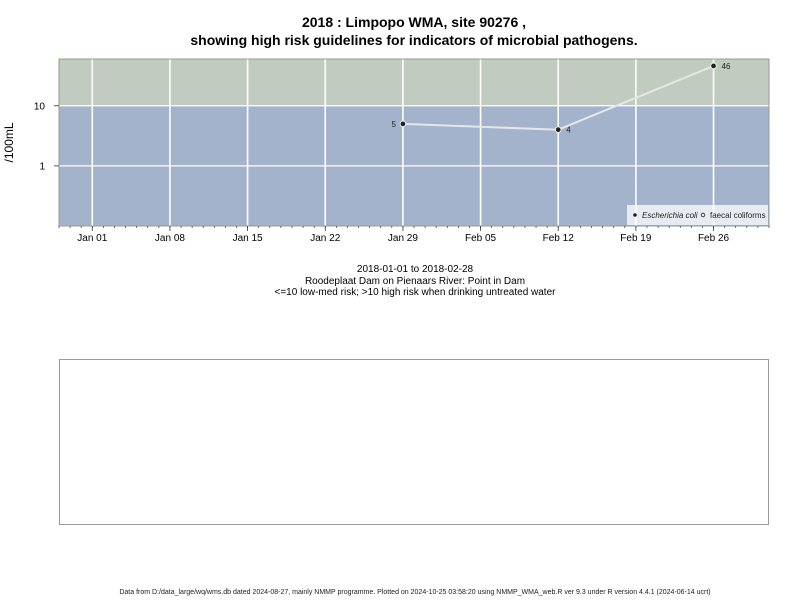 This screenshot has width=800, height=600. I want to click on data-label: 4, so click(568, 130).